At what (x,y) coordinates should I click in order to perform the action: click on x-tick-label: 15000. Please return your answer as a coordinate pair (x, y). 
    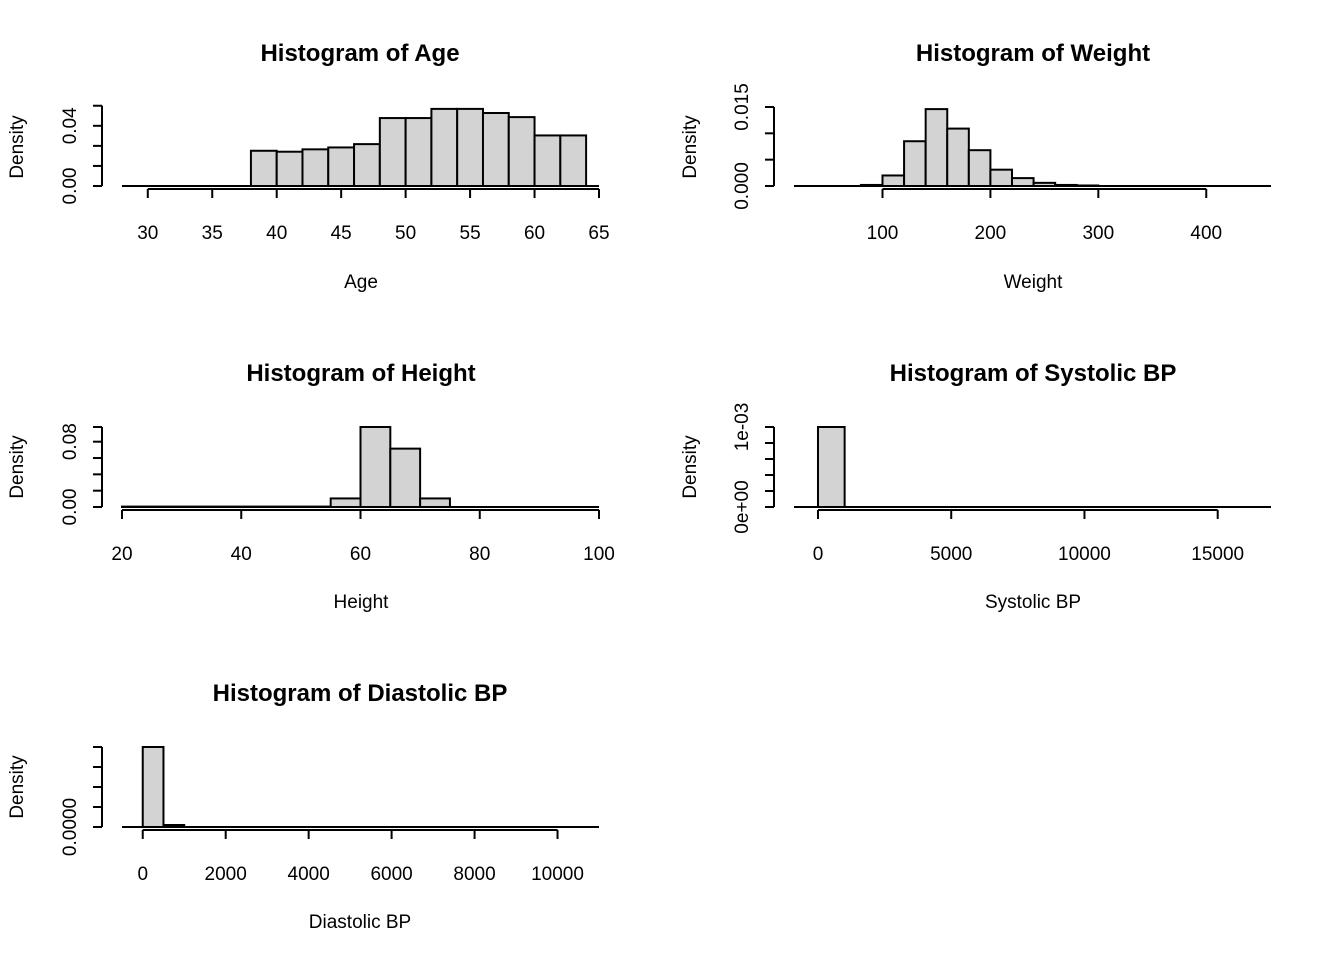
    Looking at the image, I should click on (1217, 554).